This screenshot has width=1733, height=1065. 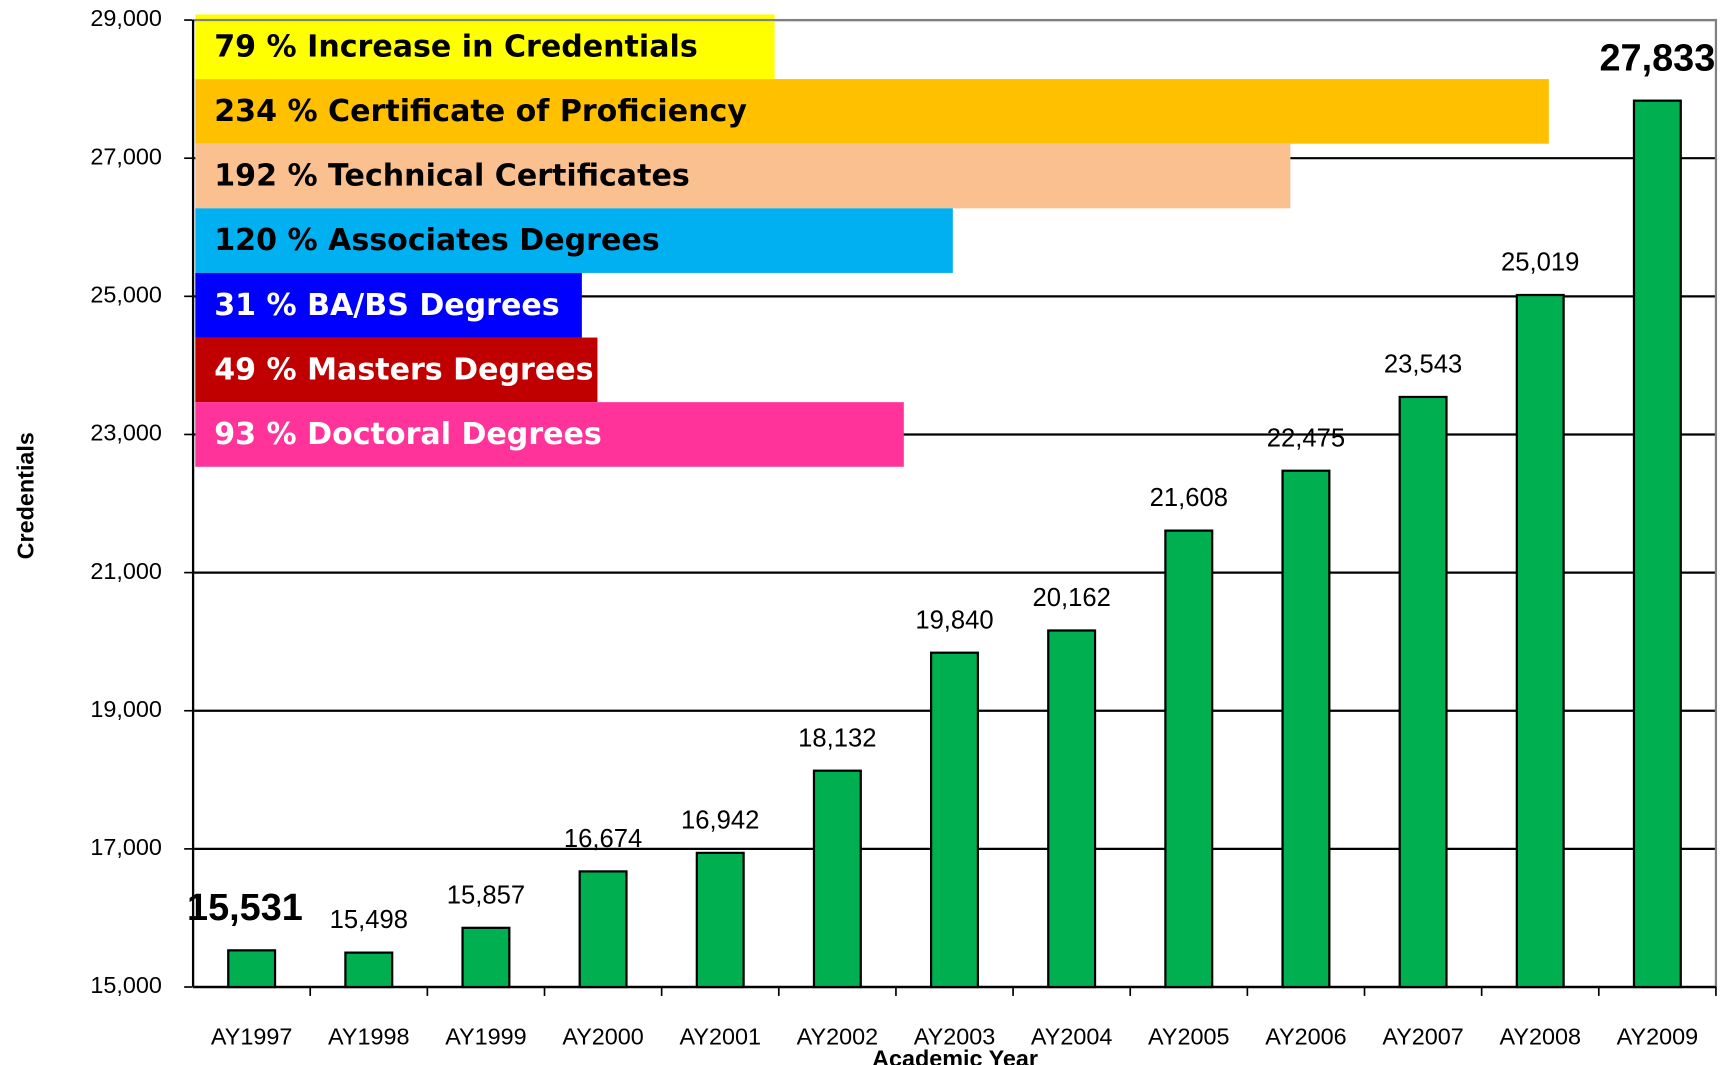 What do you see at coordinates (368, 1036) in the screenshot?
I see `x-tick-label: AY1998` at bounding box center [368, 1036].